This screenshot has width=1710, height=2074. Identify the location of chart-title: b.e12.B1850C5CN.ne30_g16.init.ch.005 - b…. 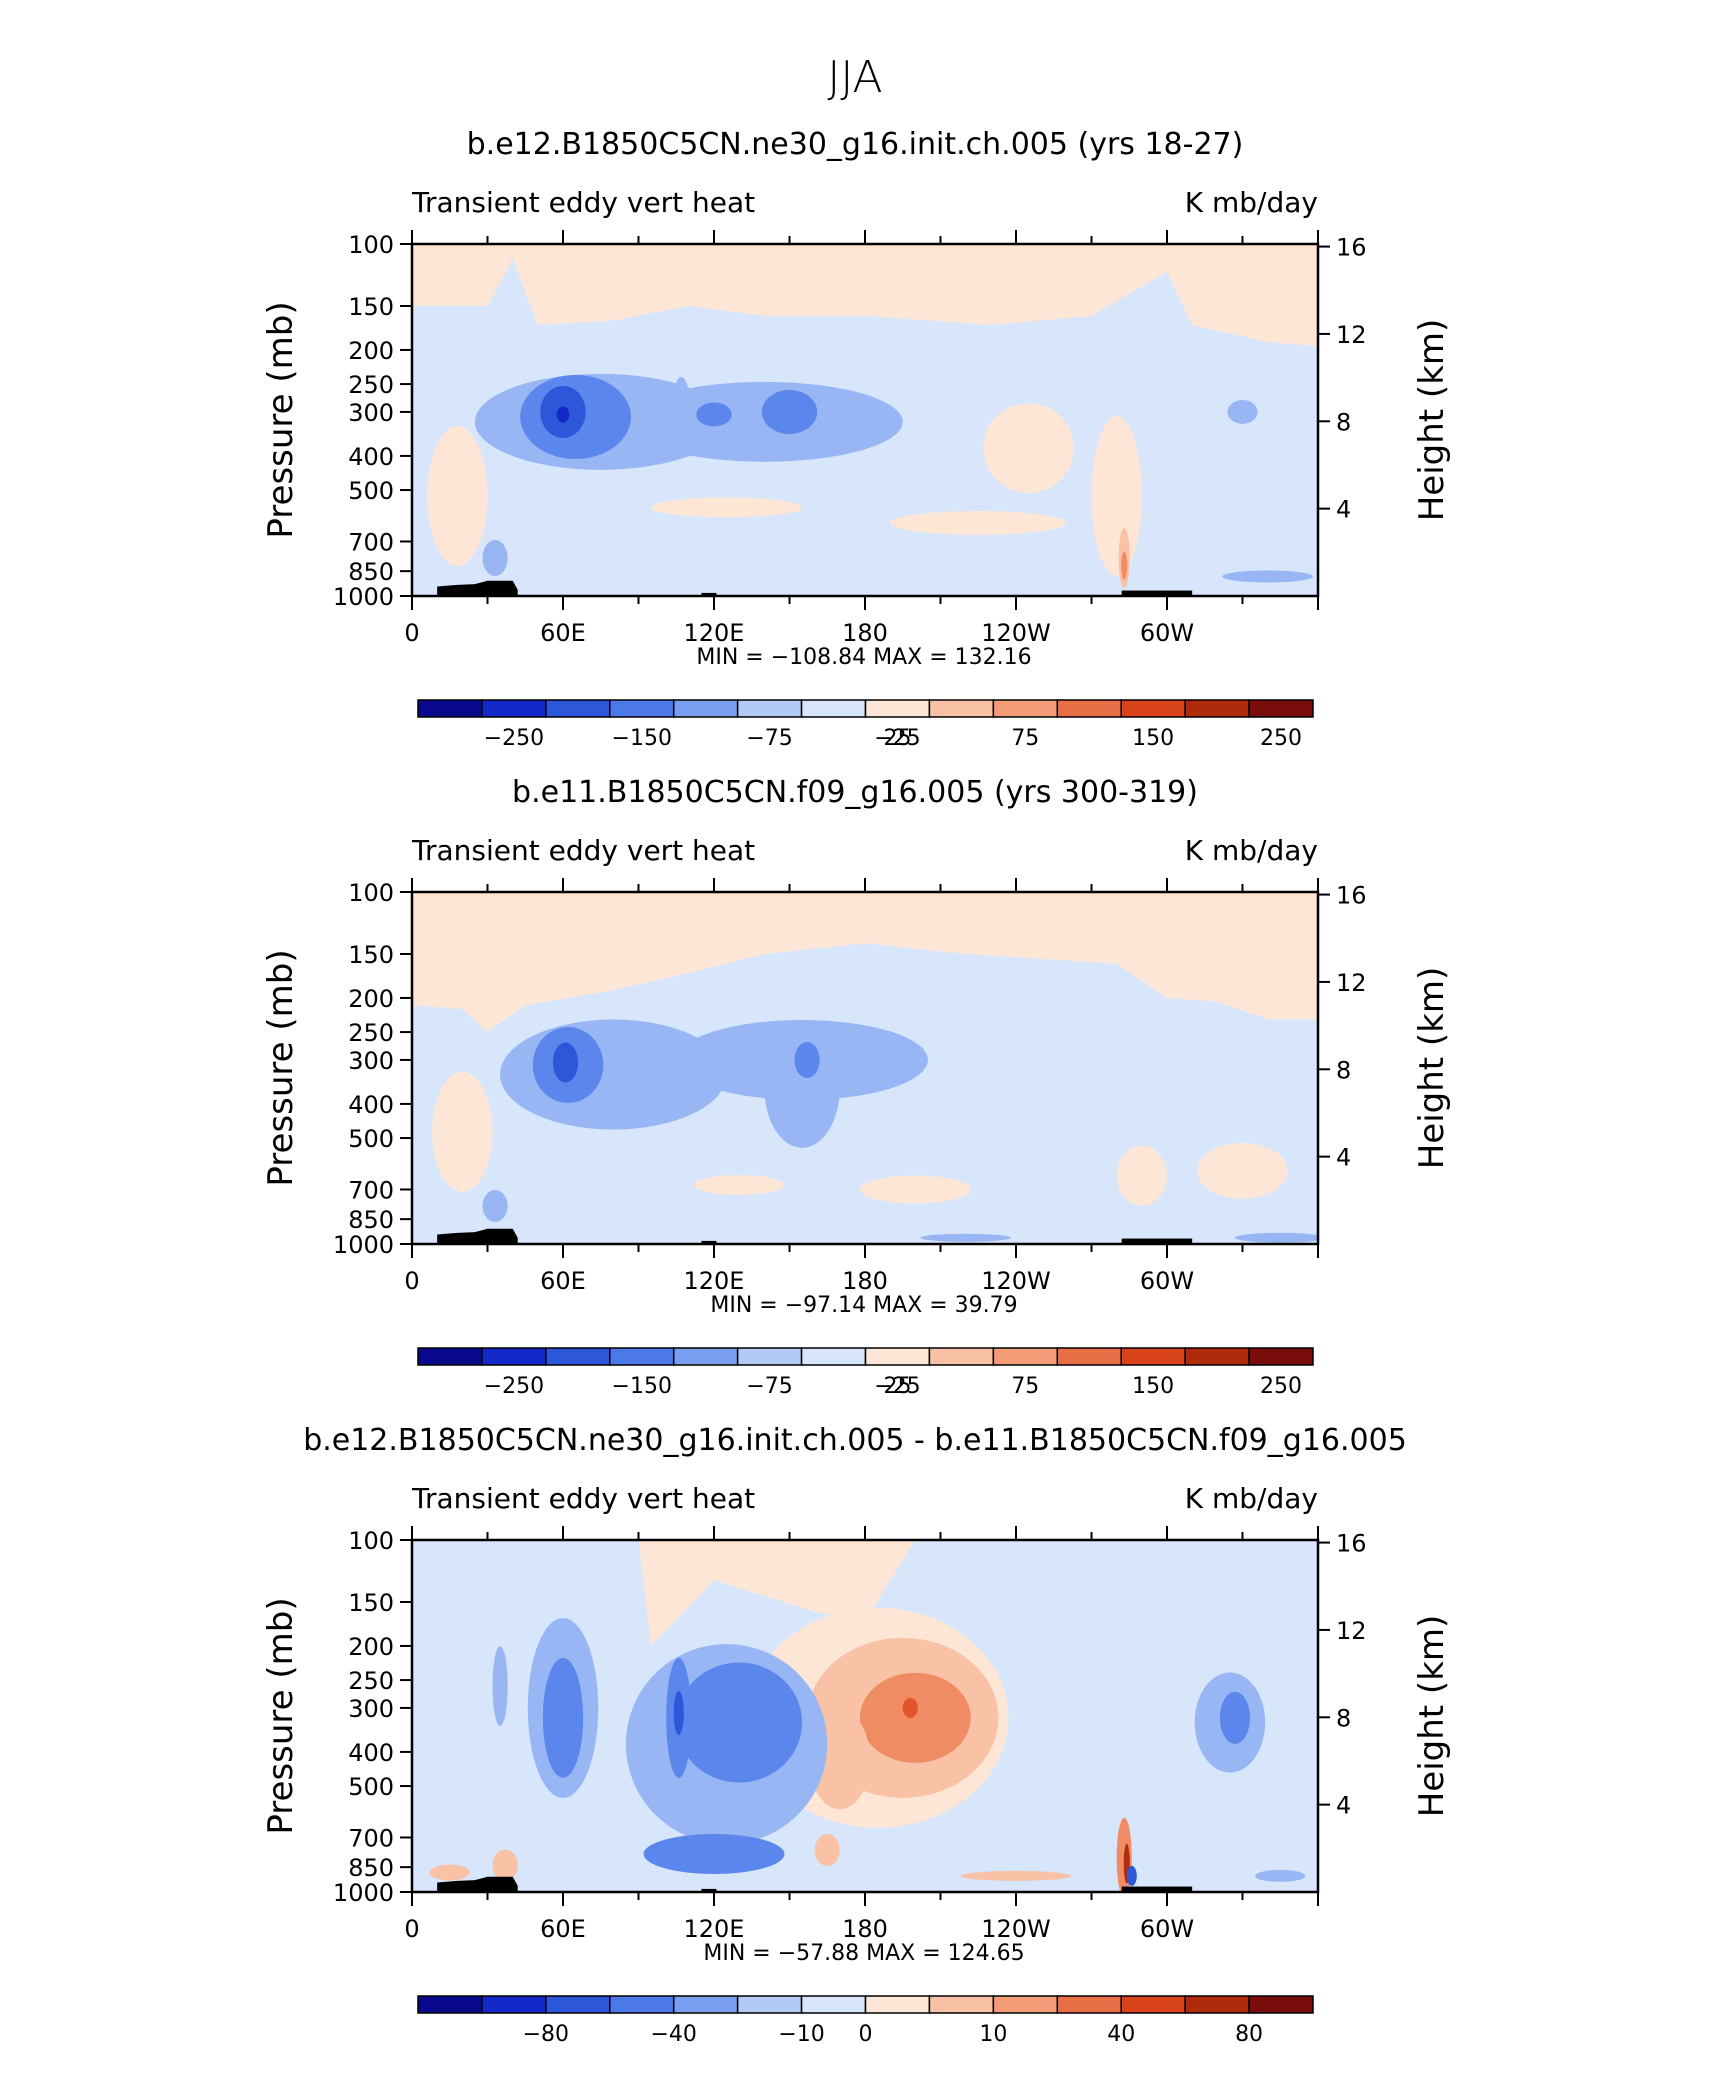
(855, 1440).